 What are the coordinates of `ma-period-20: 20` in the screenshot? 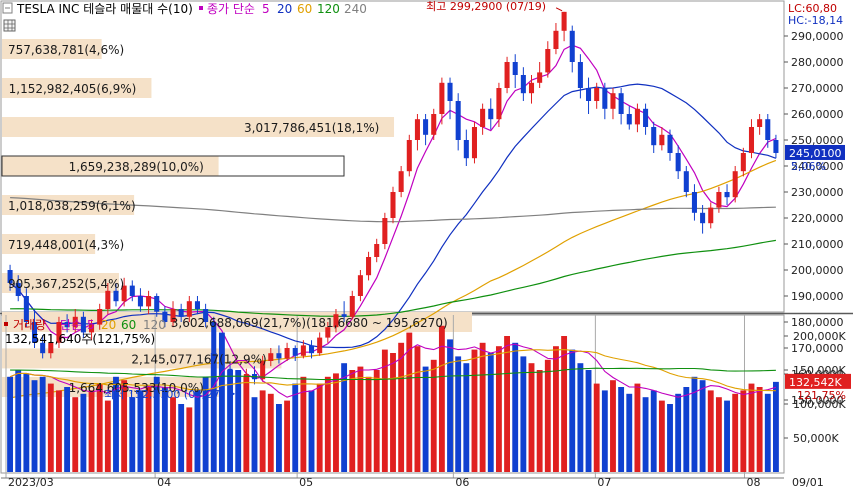 It's located at (284, 9).